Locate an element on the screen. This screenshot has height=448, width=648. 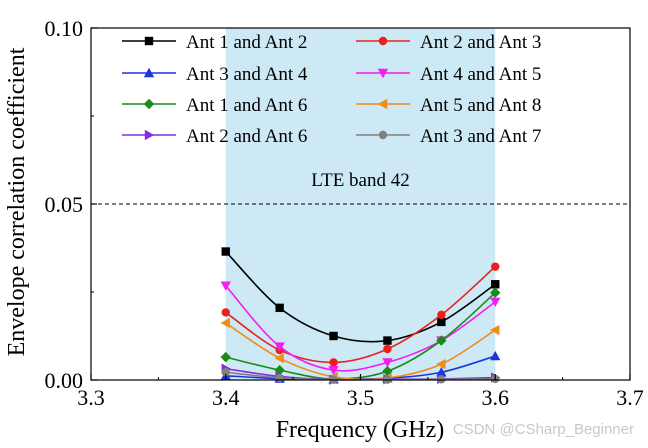
x-tick-label: 3.6 is located at coordinates (496, 397).